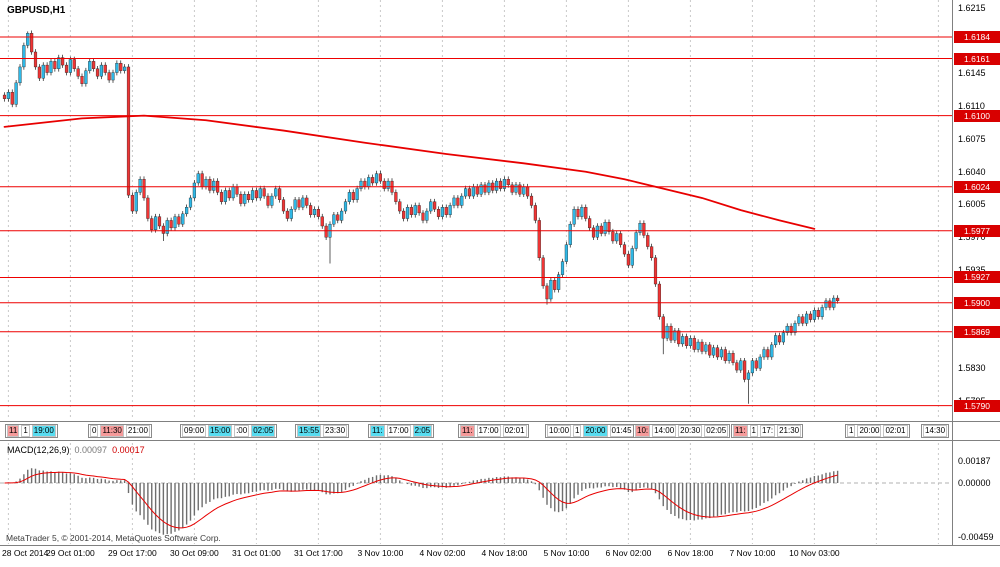 The height and width of the screenshot is (567, 1000). I want to click on price-tick-label: 1.5970, so click(972, 237).